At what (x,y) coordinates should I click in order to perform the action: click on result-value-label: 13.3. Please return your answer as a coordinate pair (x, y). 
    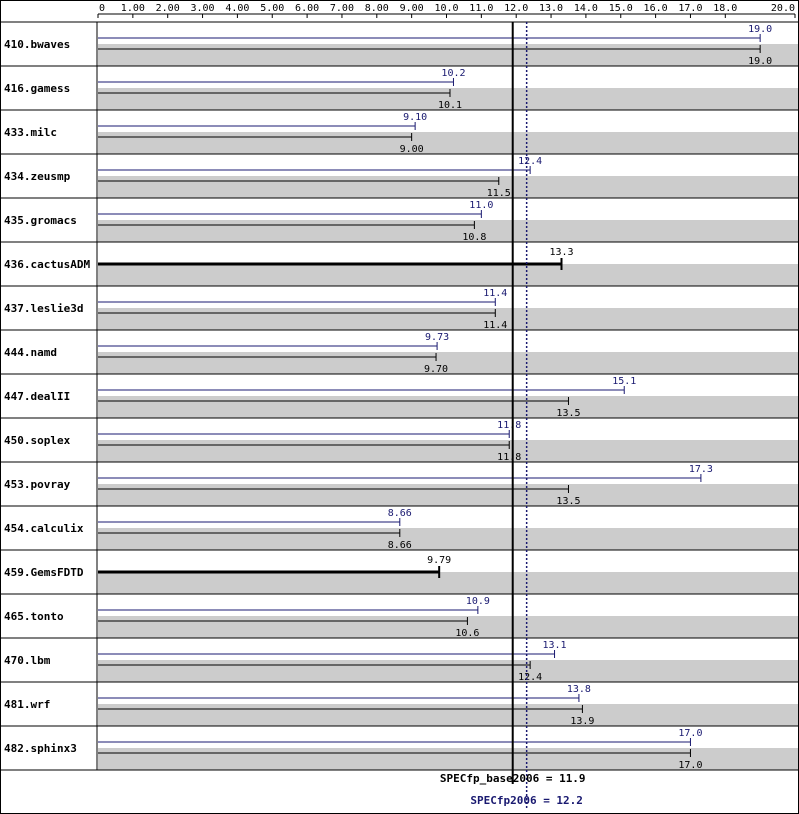
    Looking at the image, I should click on (561, 252).